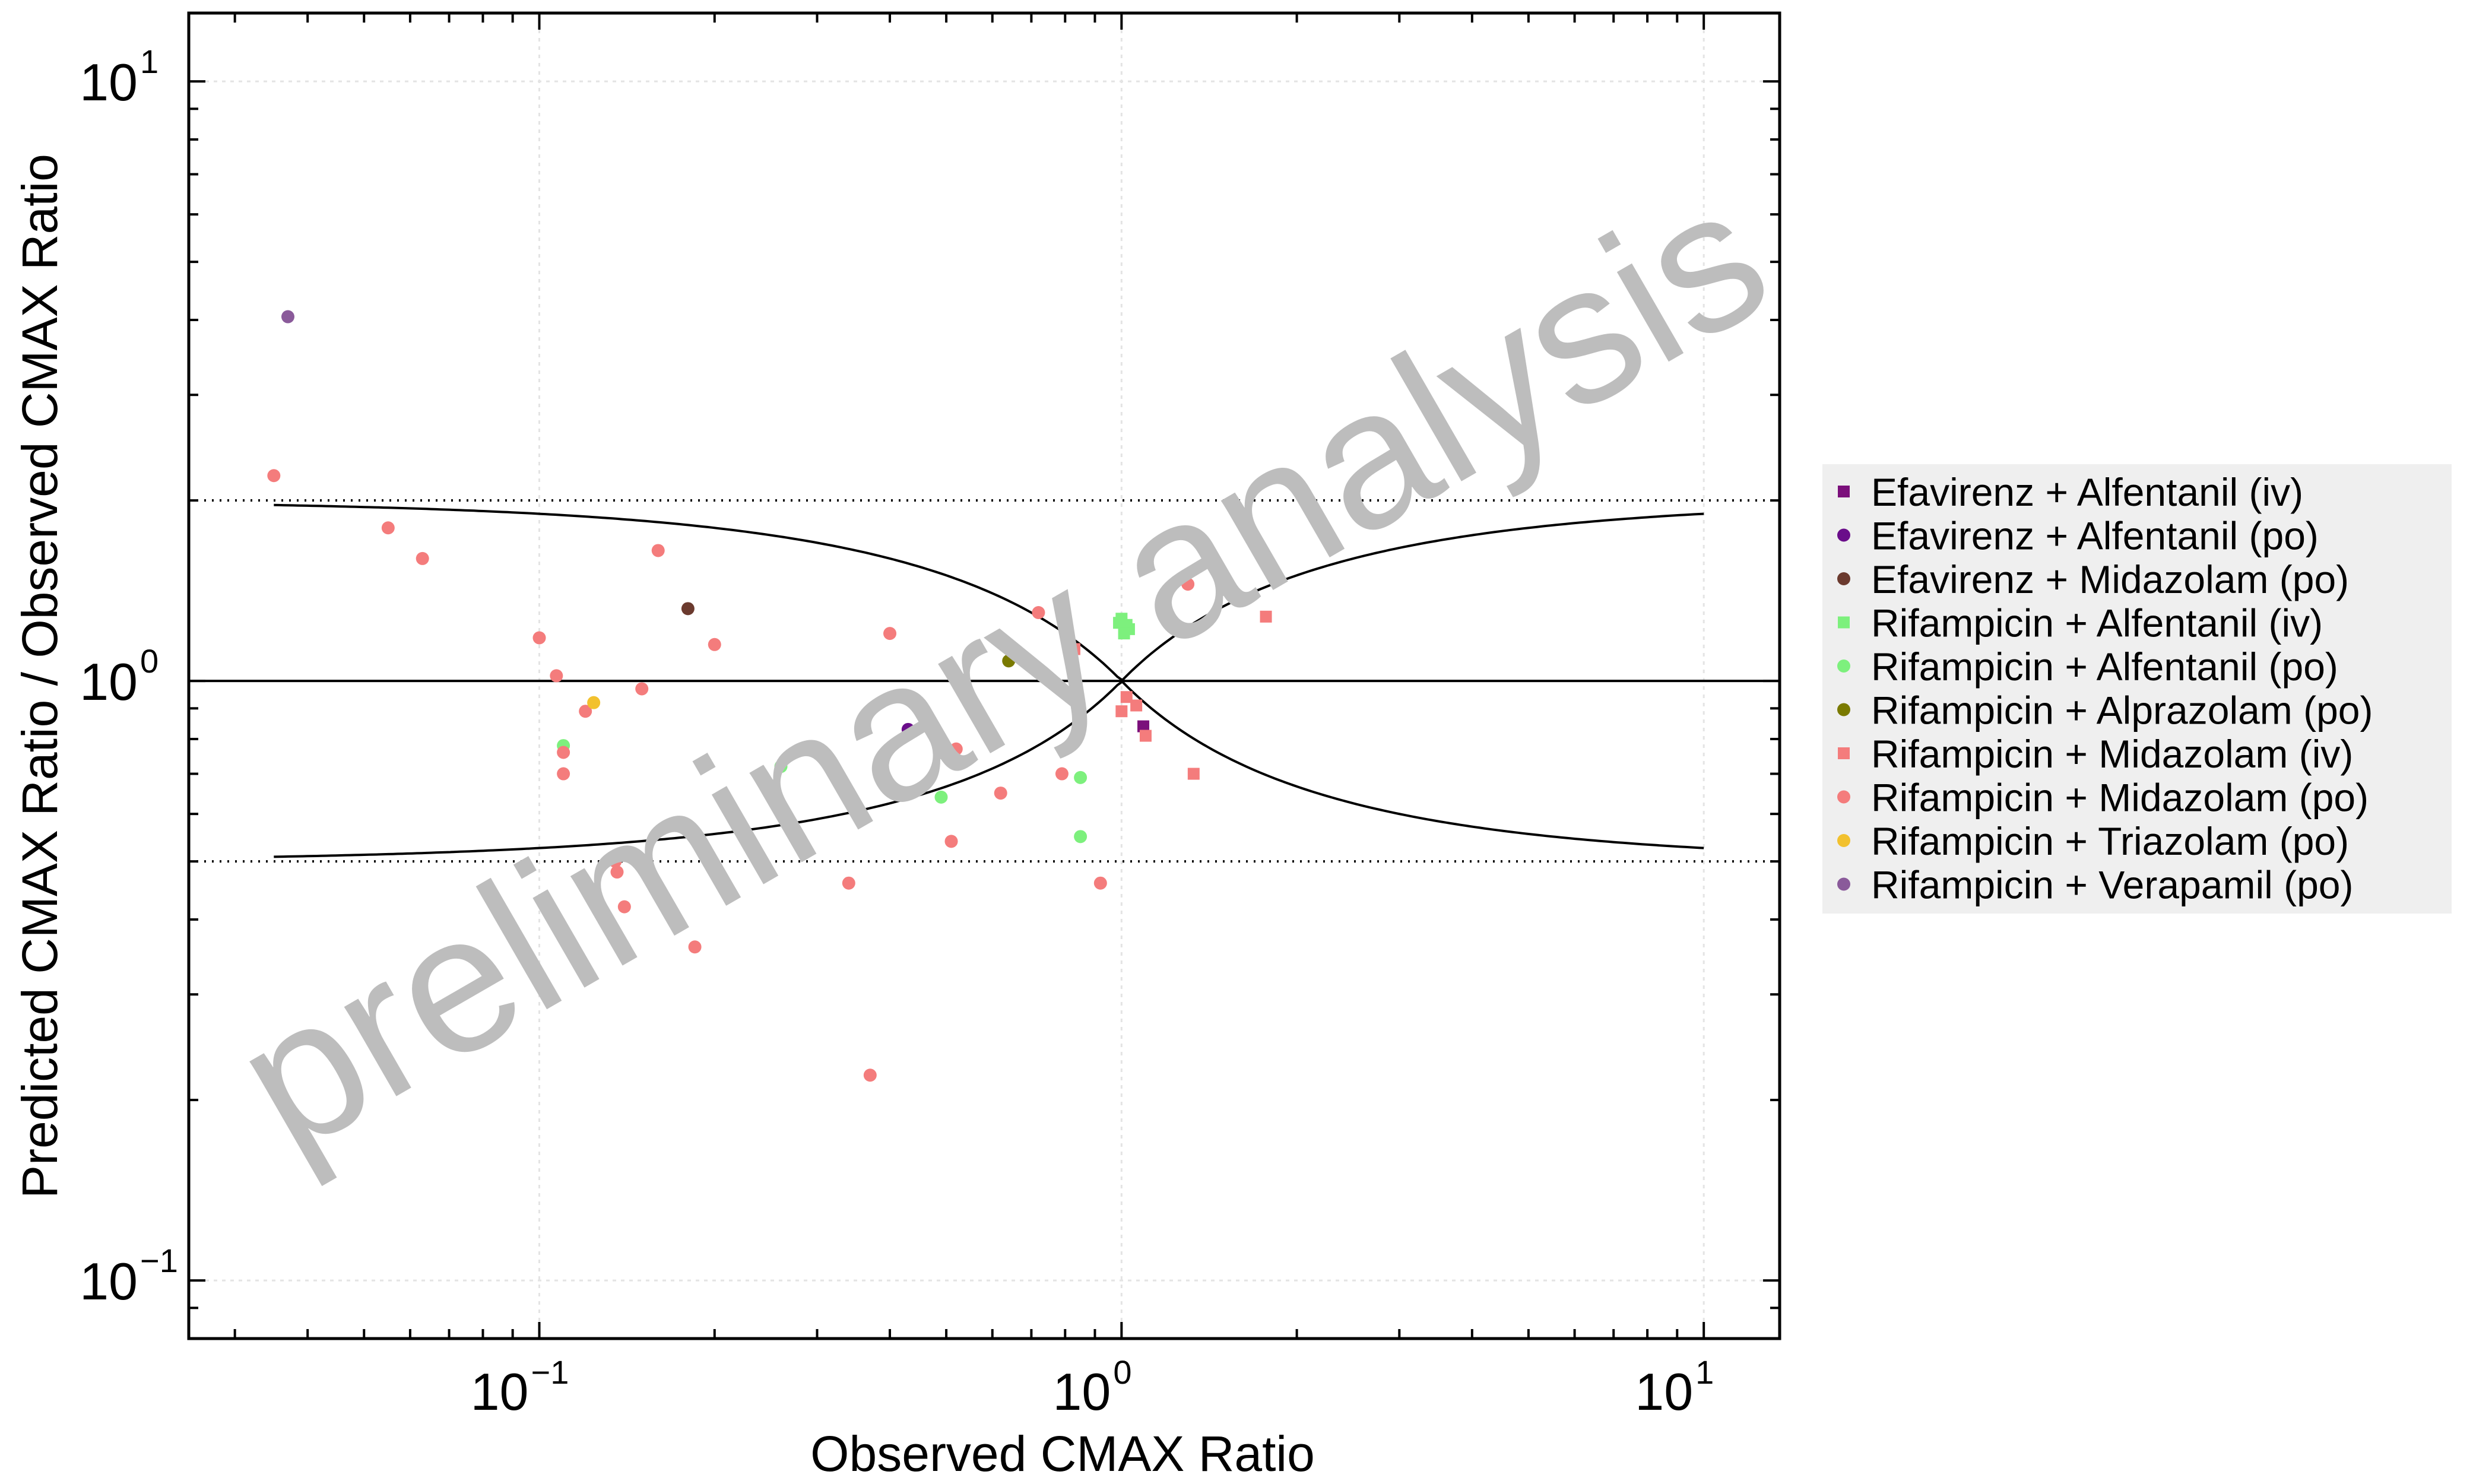 The width and height of the screenshot is (2473, 1484). Describe the element at coordinates (2112, 885) in the screenshot. I see `legend-entry-label: Rifampicin + Verapamil (po)` at that location.